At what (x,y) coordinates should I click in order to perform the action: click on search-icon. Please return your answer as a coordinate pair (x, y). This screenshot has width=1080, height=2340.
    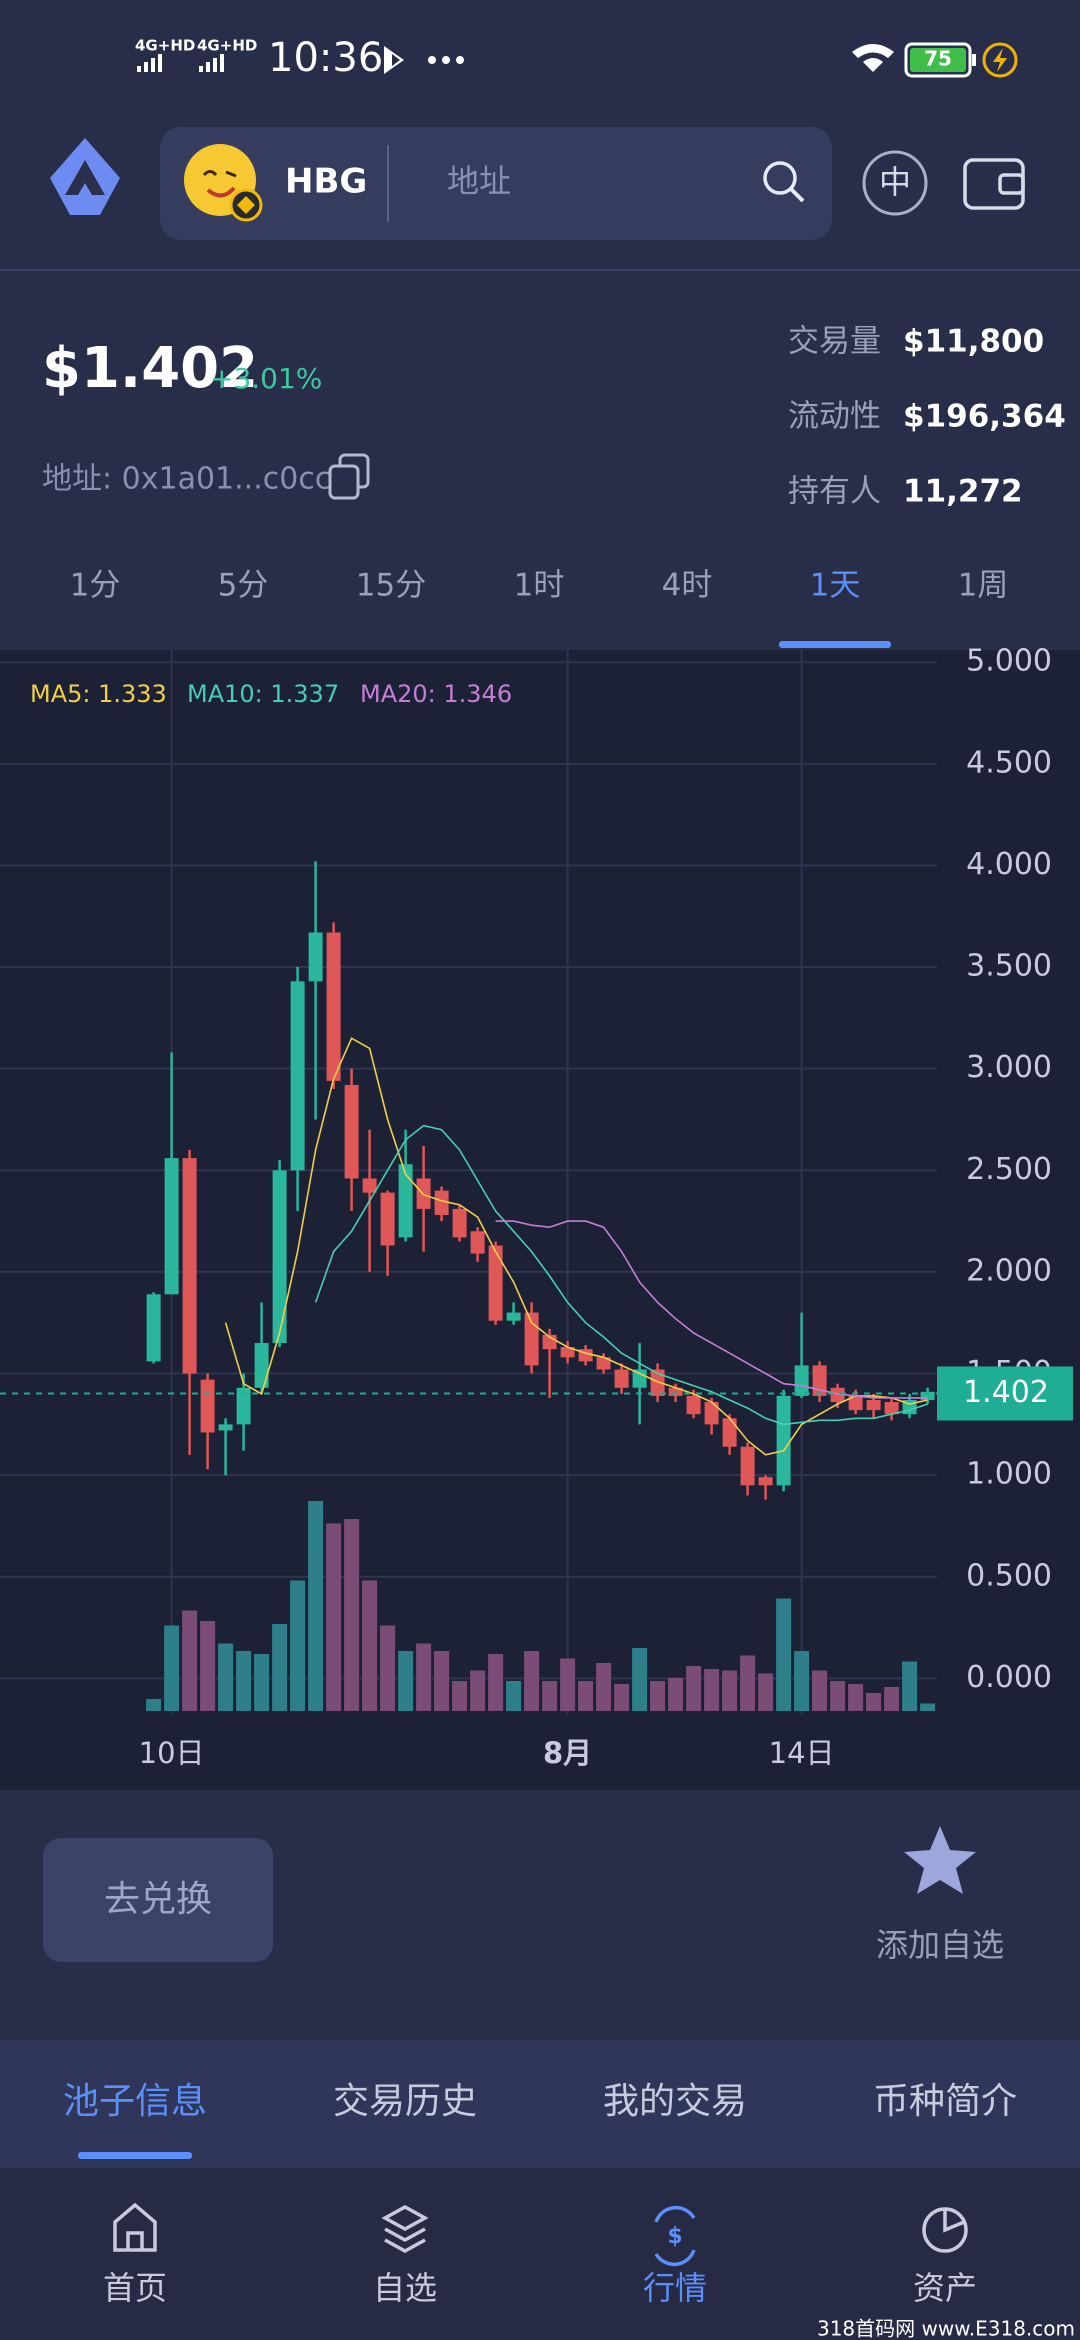
    Looking at the image, I should click on (780, 178).